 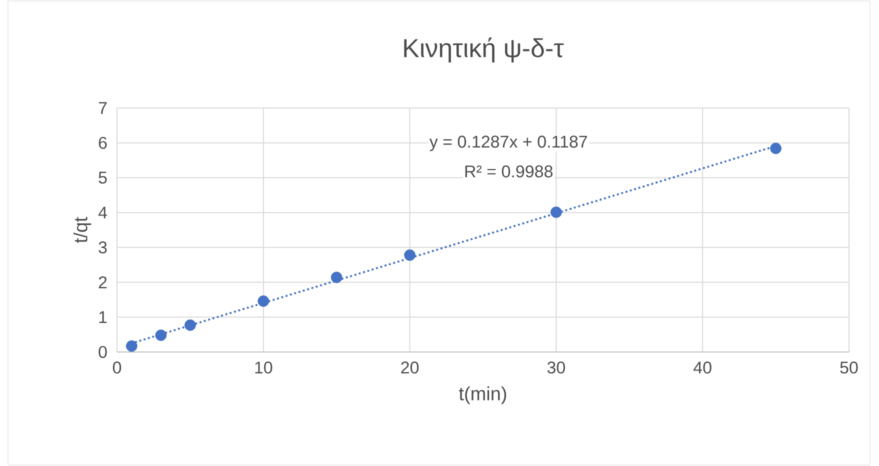 I want to click on y-tick-label: 0, so click(x=102, y=352).